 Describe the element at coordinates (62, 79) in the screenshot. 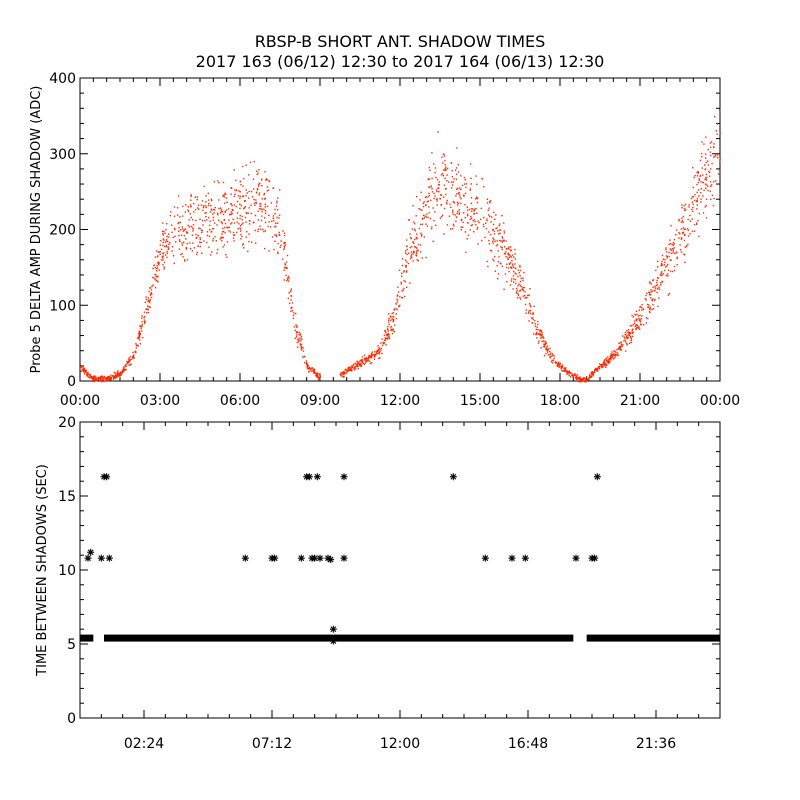

I see `panel1-y-tick-label: 400` at that location.